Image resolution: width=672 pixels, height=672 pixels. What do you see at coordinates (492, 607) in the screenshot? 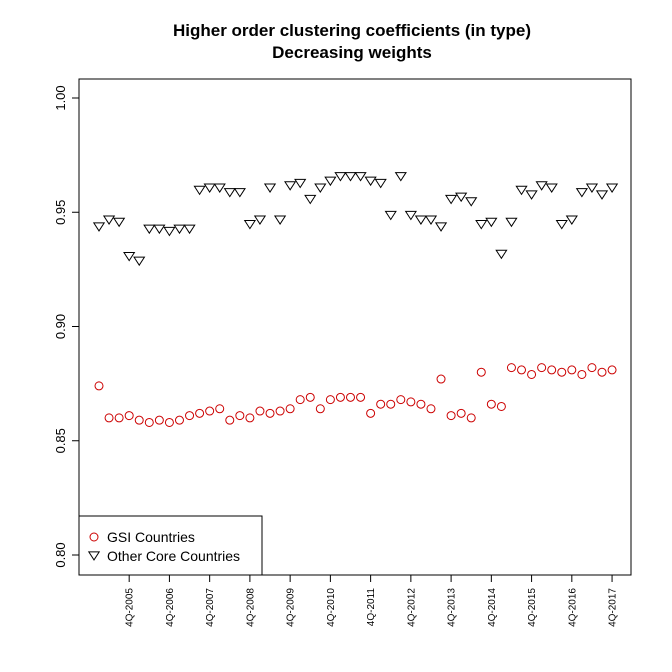
I see `x-tick-label: 4Q-2014` at bounding box center [492, 607].